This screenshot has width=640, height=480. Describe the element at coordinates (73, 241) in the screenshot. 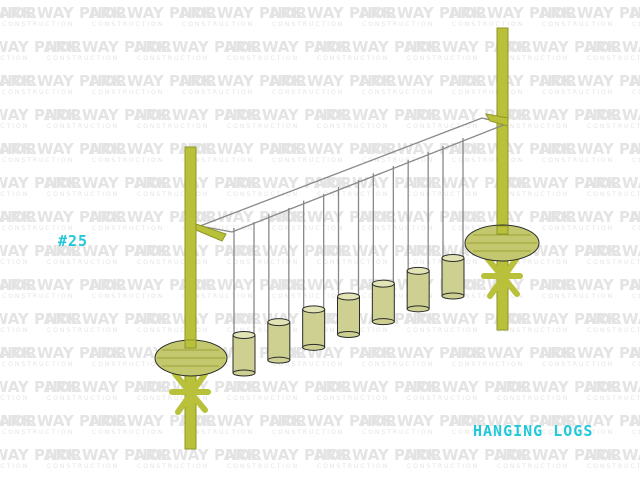

I see `item-number-label: #25` at that location.